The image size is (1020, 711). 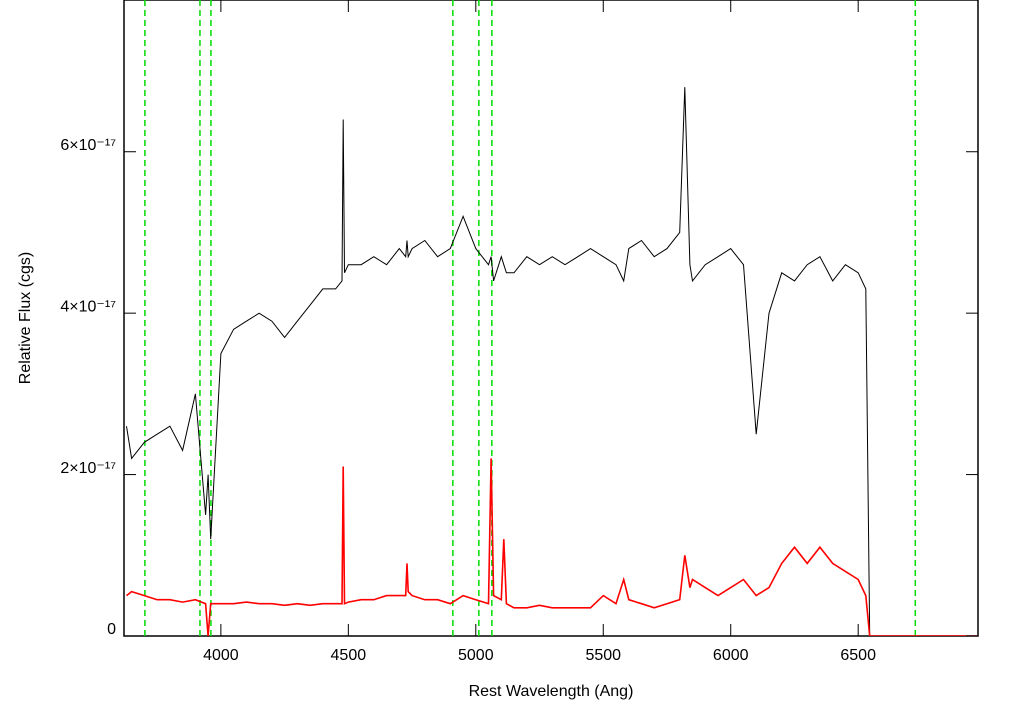 I want to click on x-tick-label: 4000, so click(x=221, y=655).